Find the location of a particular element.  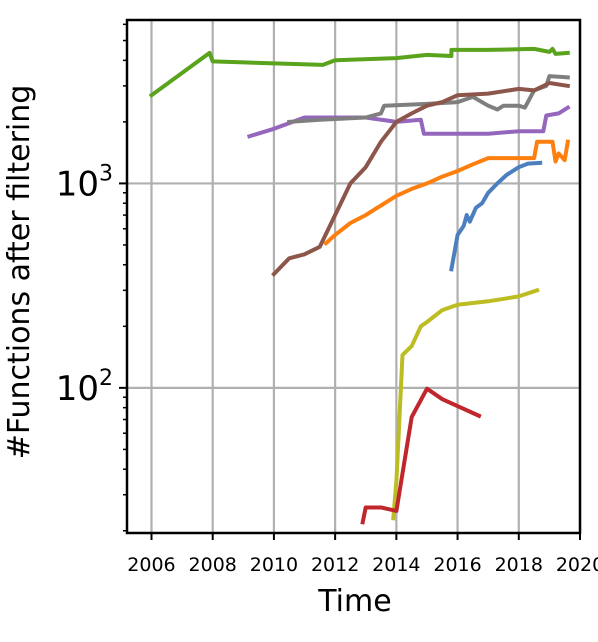

x-tick-label: 2010 is located at coordinates (274, 565).